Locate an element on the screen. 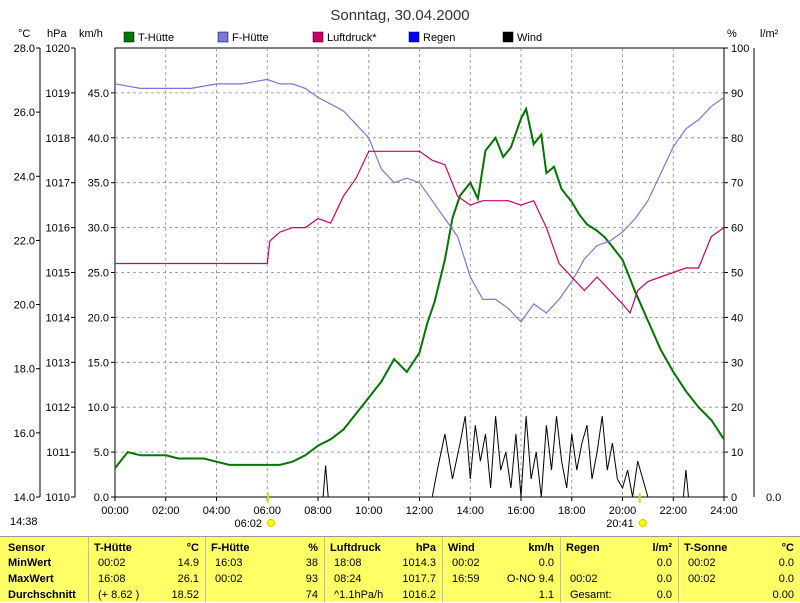 Image resolution: width=800 pixels, height=603 pixels. temp-tick-label: 22.0 is located at coordinates (24, 241).